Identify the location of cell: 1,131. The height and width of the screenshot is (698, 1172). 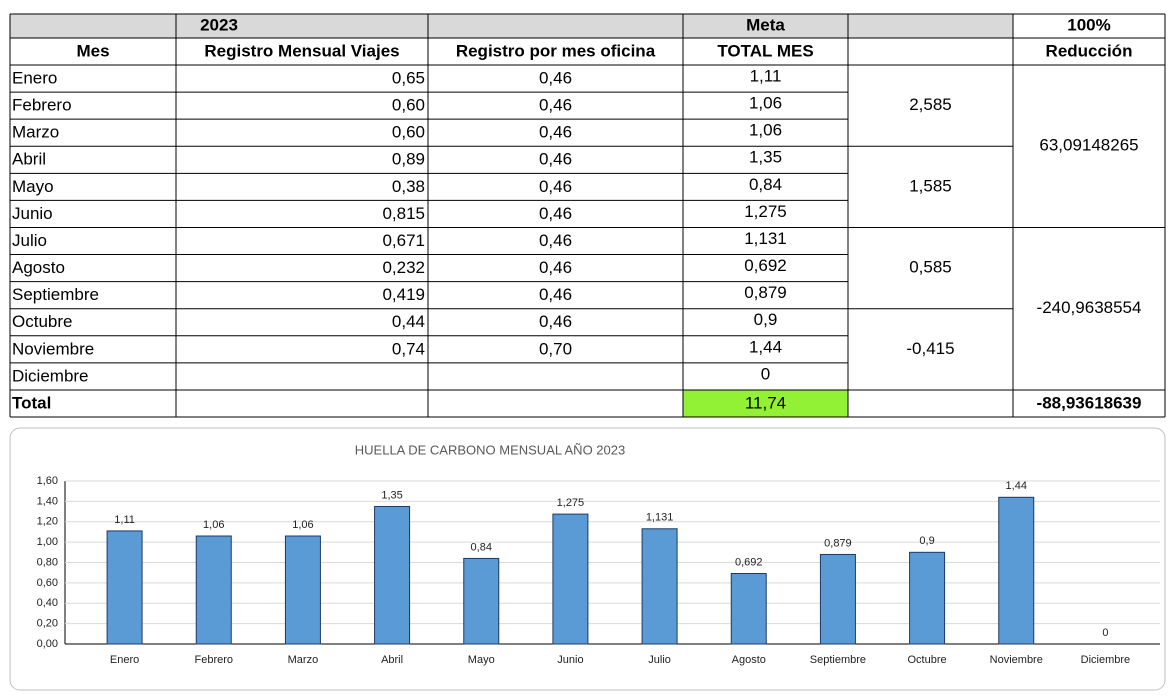
(765, 238).